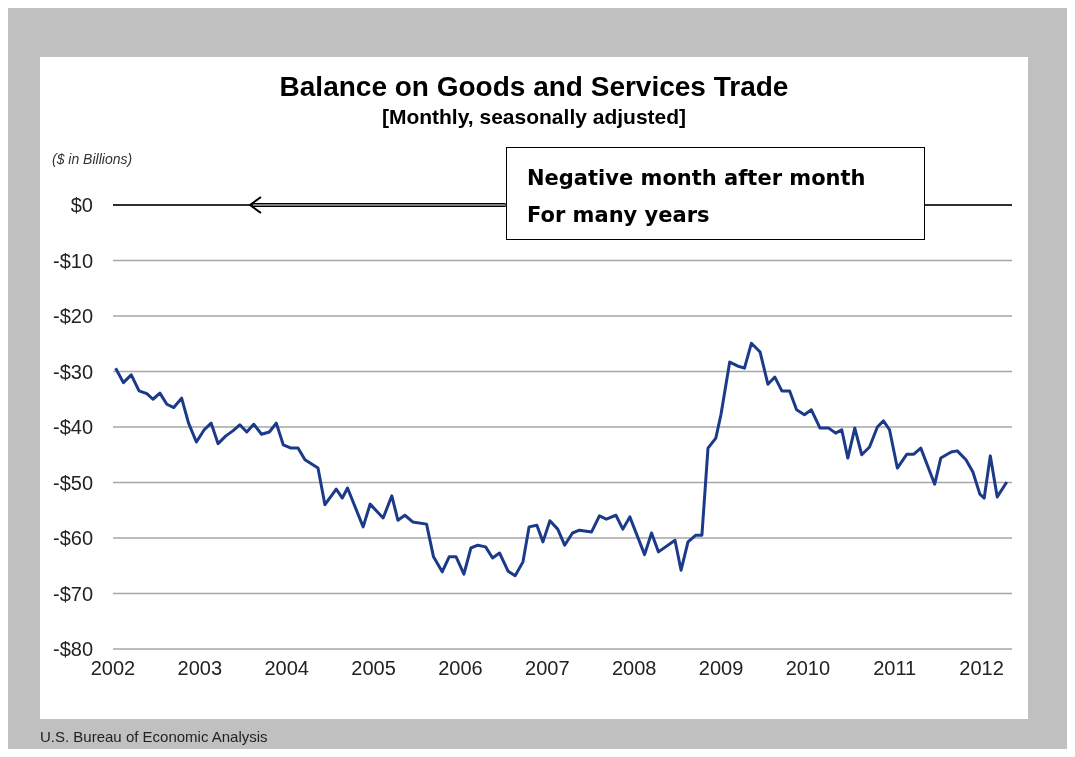 The width and height of the screenshot is (1075, 757). Describe the element at coordinates (721, 668) in the screenshot. I see `x-tick-label: 2009` at that location.